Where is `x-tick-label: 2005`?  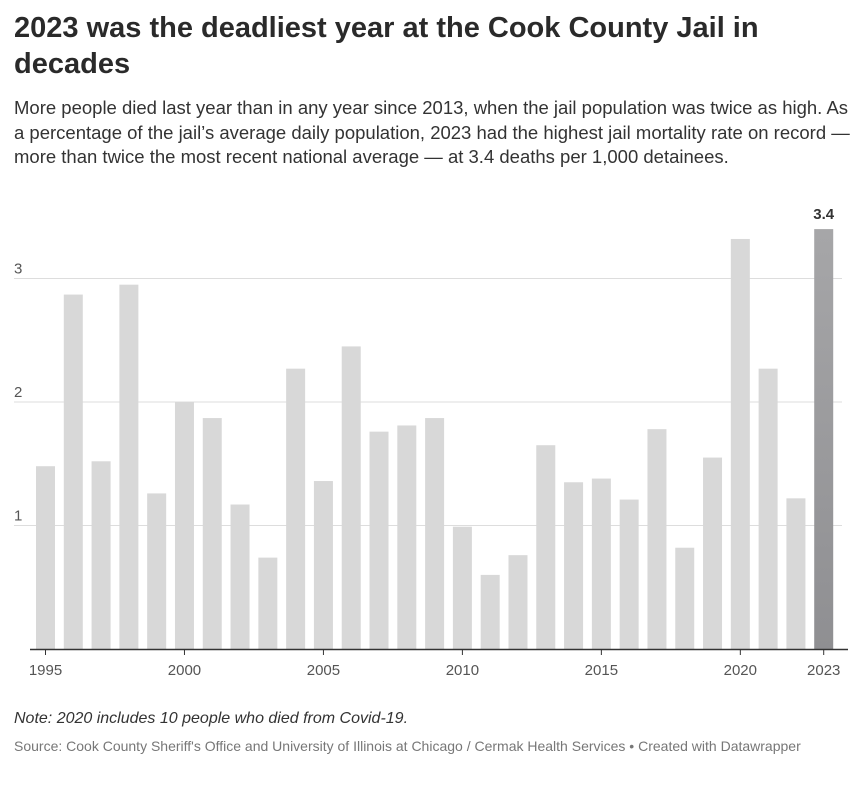 x-tick-label: 2005 is located at coordinates (323, 670).